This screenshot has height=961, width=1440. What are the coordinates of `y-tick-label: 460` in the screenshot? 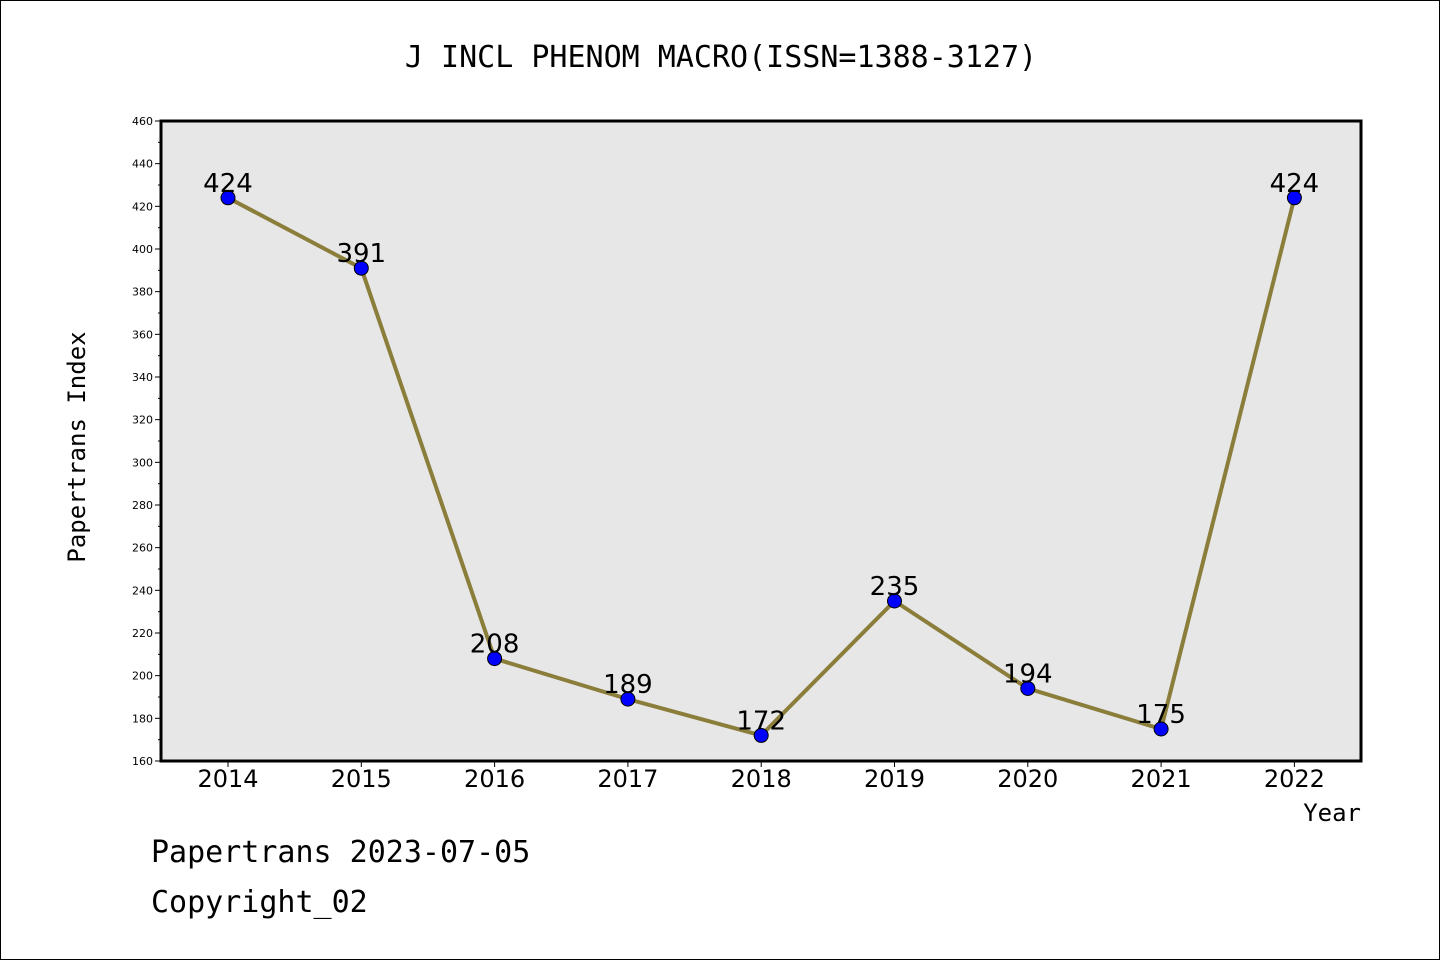 It's located at (142, 121).